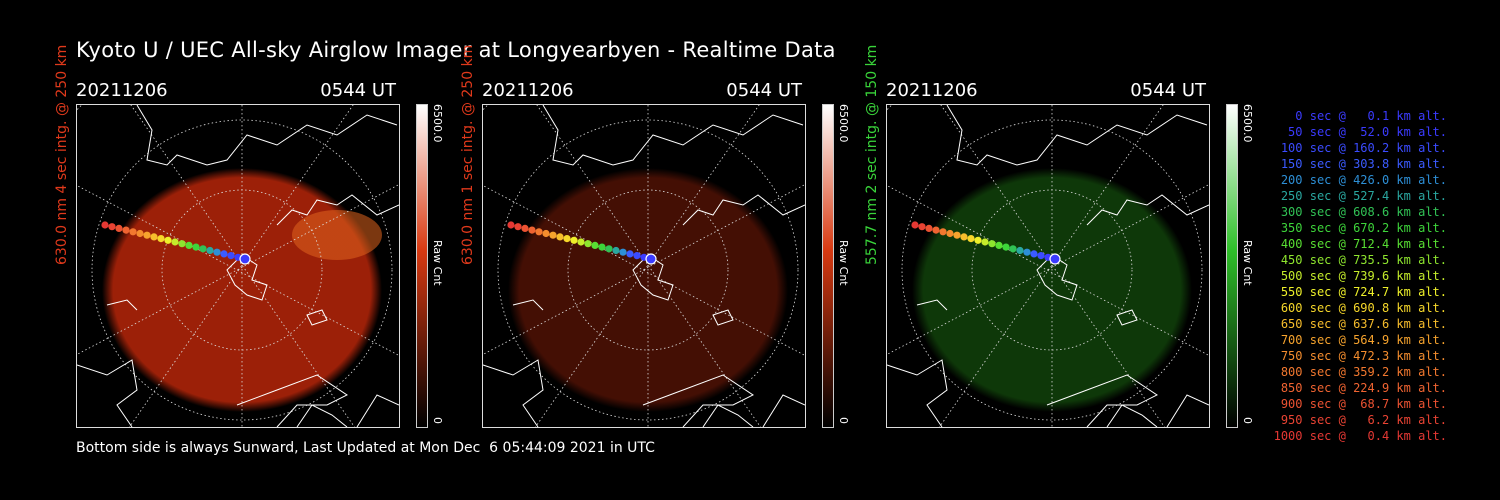 The image size is (1500, 500). Describe the element at coordinates (872, 154) in the screenshot. I see `panel-ylabel: 557.7 nm 2 sec intg. @ 150 km` at that location.